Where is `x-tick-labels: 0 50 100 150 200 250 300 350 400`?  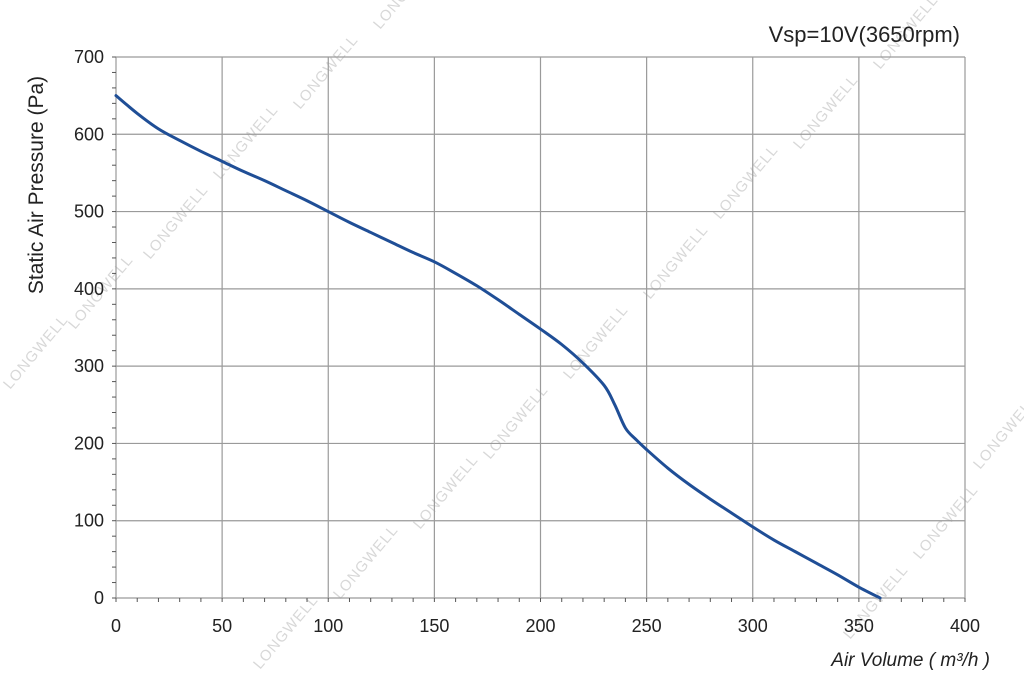
x-tick-labels: 0 50 100 150 200 250 300 350 400 is located at coordinates (545, 626).